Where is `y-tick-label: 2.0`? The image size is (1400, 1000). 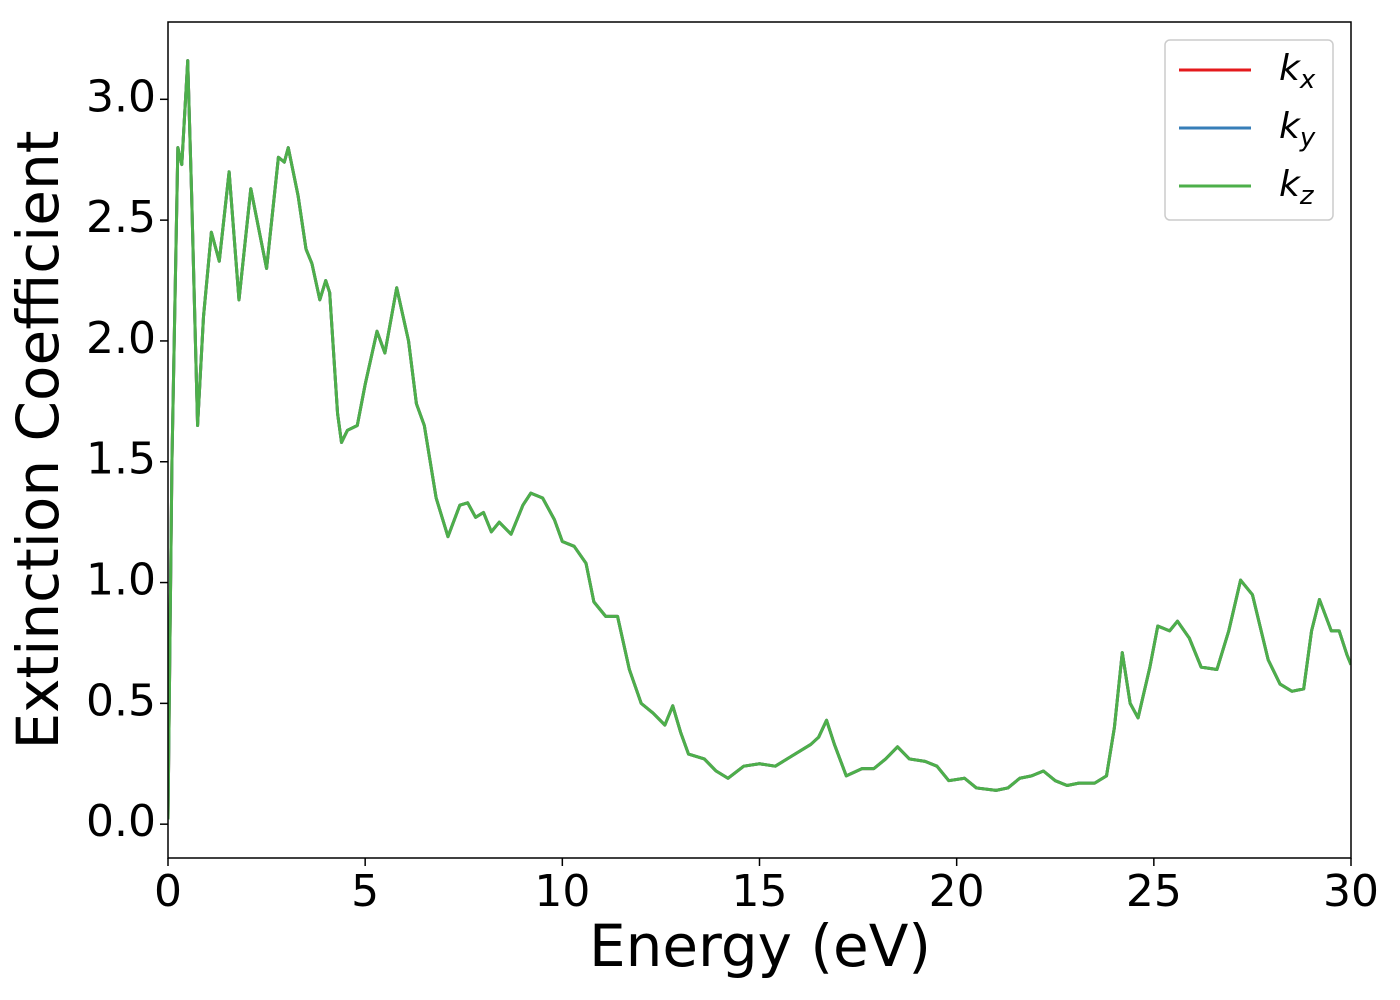 y-tick-label: 2.0 is located at coordinates (121, 338).